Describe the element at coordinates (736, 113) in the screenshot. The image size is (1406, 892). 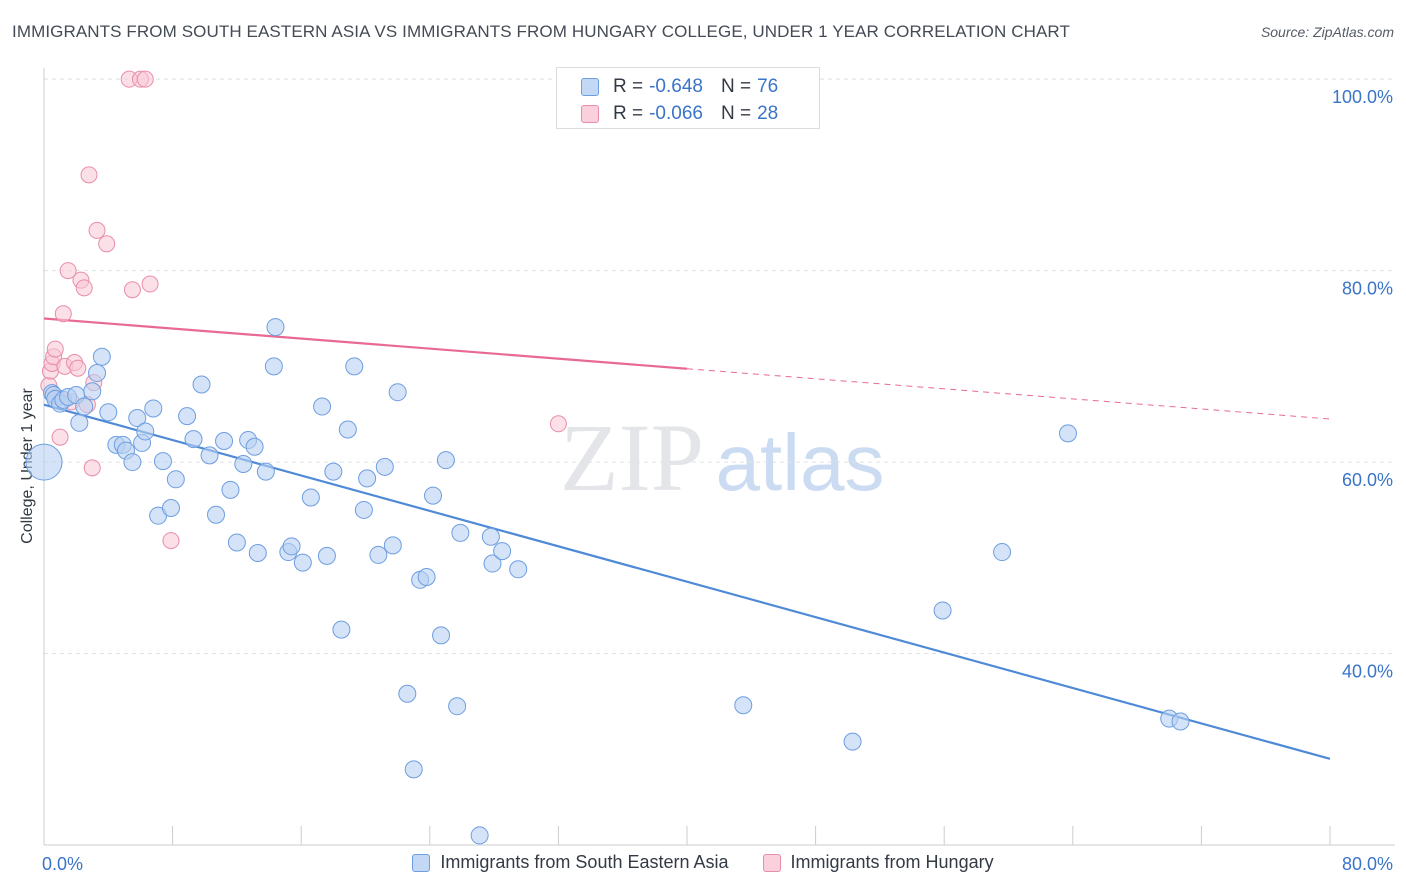
I see `n-label-2: N =` at that location.